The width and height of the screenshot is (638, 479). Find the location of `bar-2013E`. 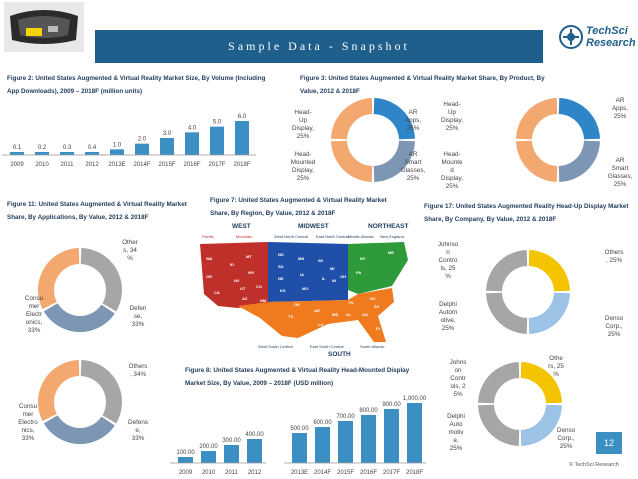

bar-2013E is located at coordinates (117, 152).